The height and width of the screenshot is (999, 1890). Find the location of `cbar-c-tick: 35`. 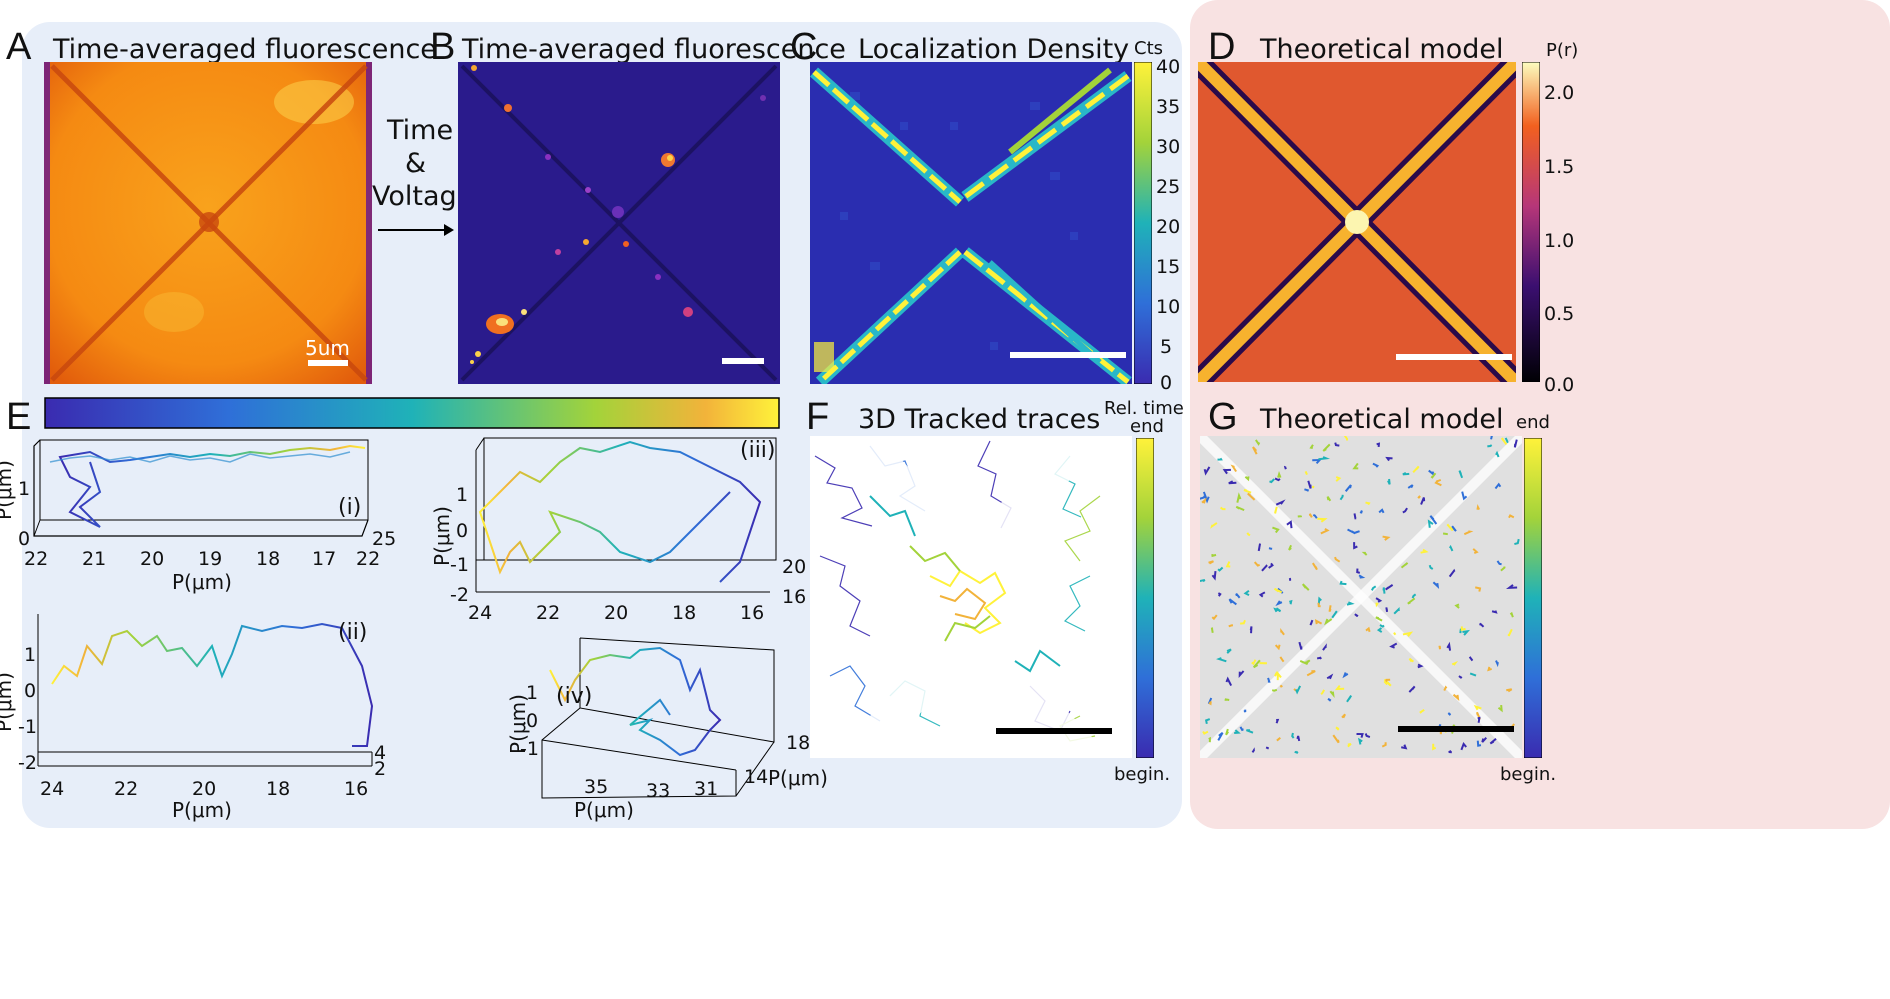

cbar-c-tick: 35 is located at coordinates (1168, 107).